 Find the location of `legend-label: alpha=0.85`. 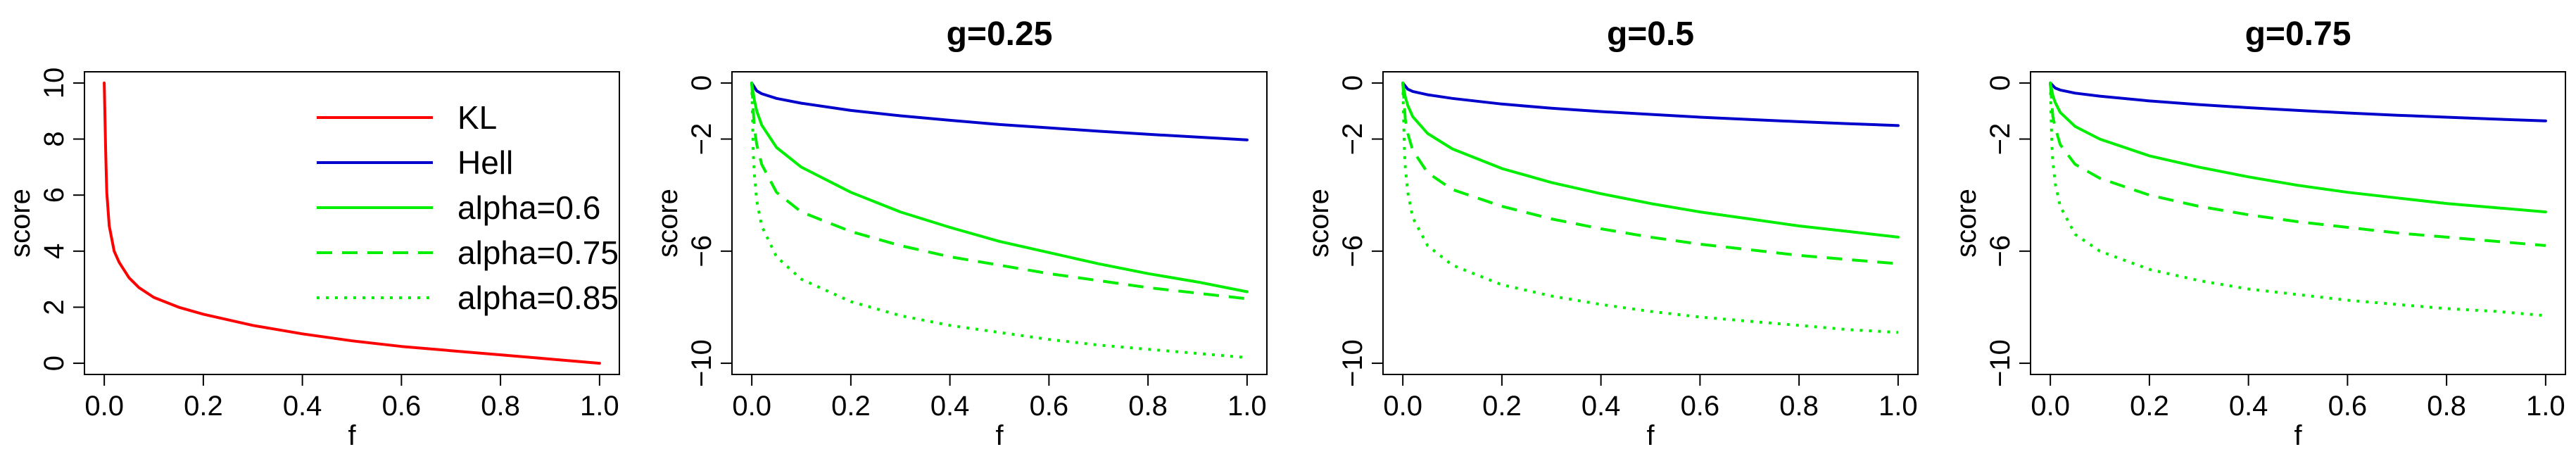

legend-label: alpha=0.85 is located at coordinates (538, 297).